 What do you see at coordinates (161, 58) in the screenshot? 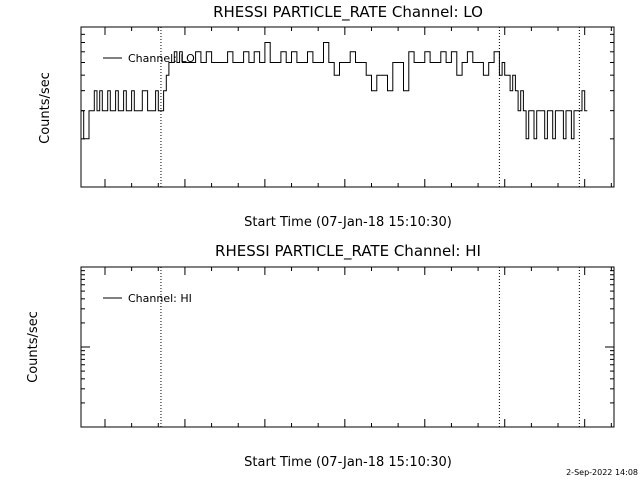
I see `legend-entry-lo: Channel: LO` at bounding box center [161, 58].